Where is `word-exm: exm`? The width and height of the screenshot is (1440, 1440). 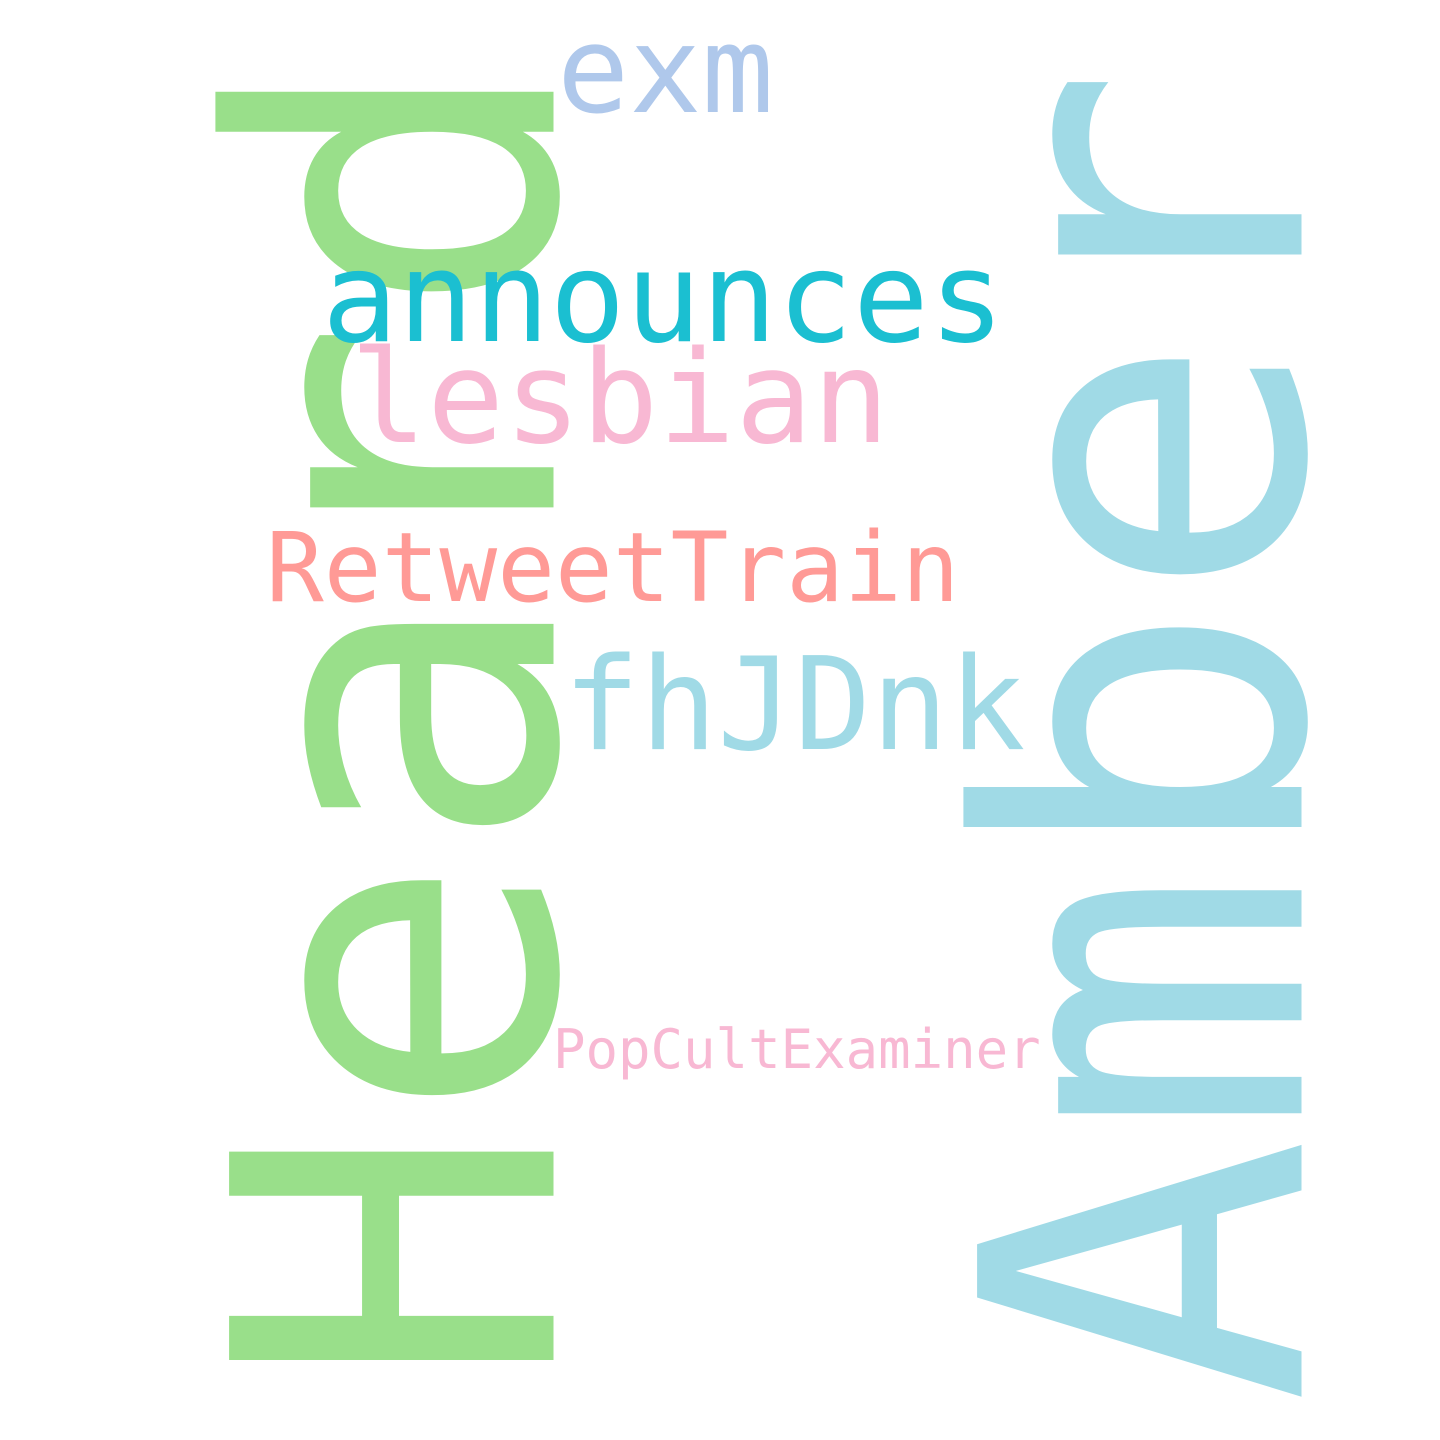
word-exm: exm is located at coordinates (665, 71).